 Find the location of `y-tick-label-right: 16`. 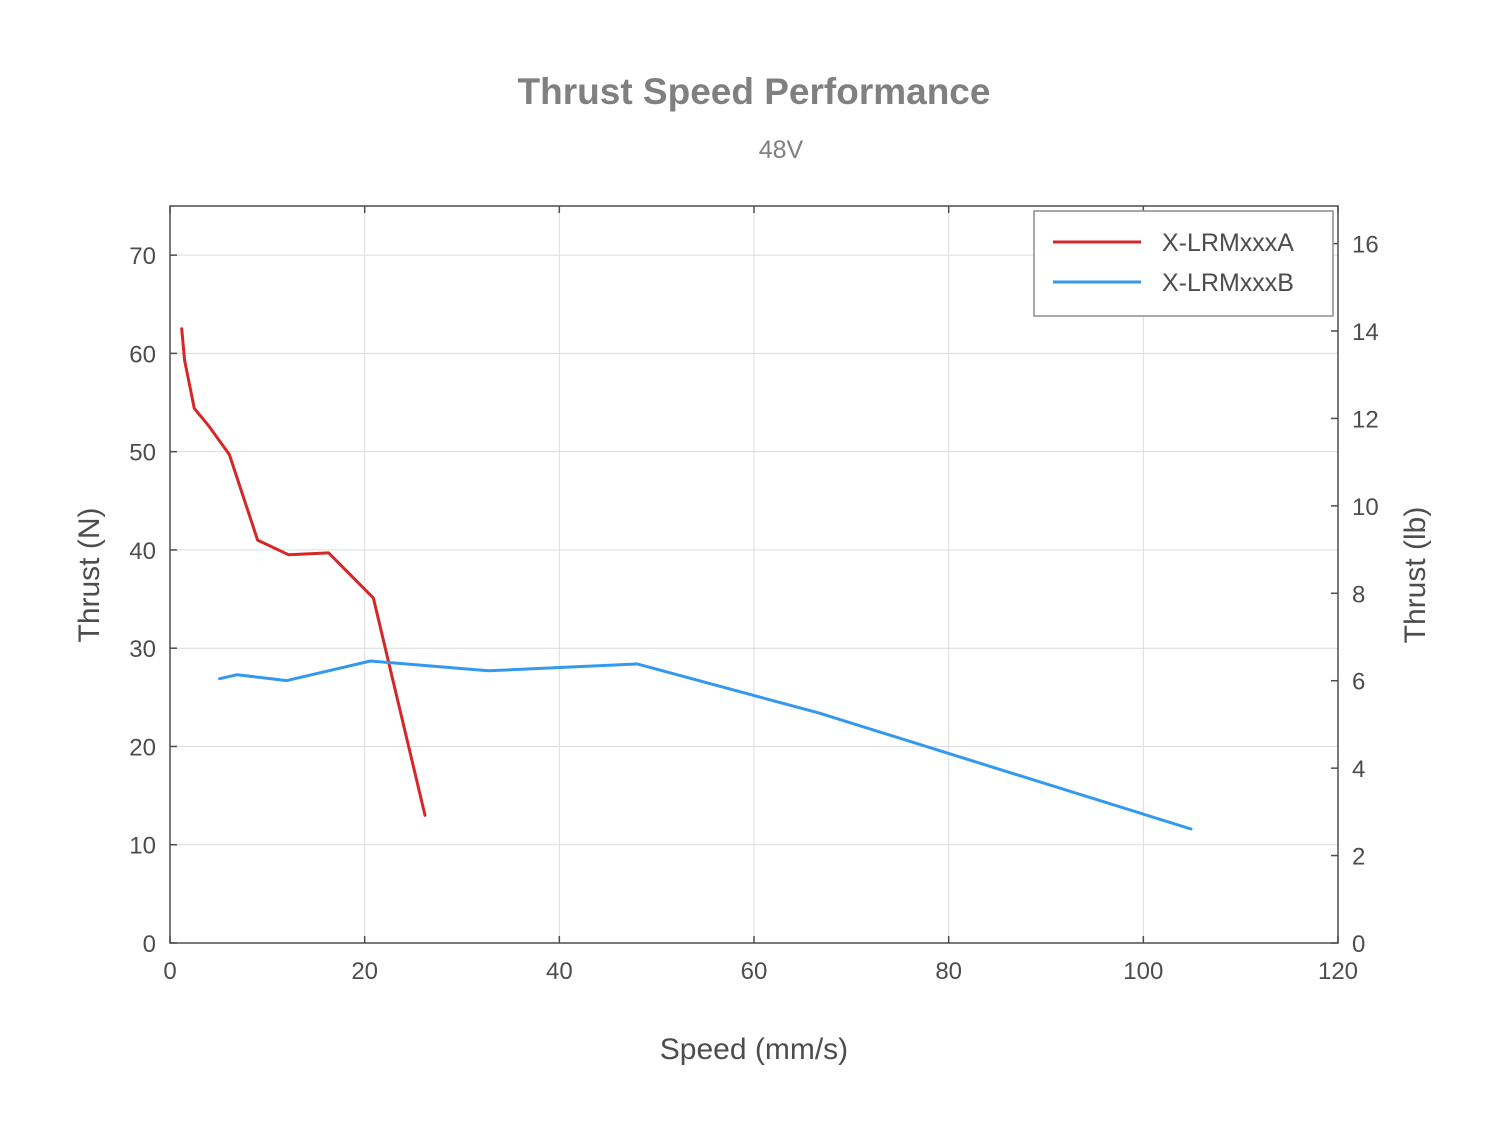

y-tick-label-right: 16 is located at coordinates (1365, 245).